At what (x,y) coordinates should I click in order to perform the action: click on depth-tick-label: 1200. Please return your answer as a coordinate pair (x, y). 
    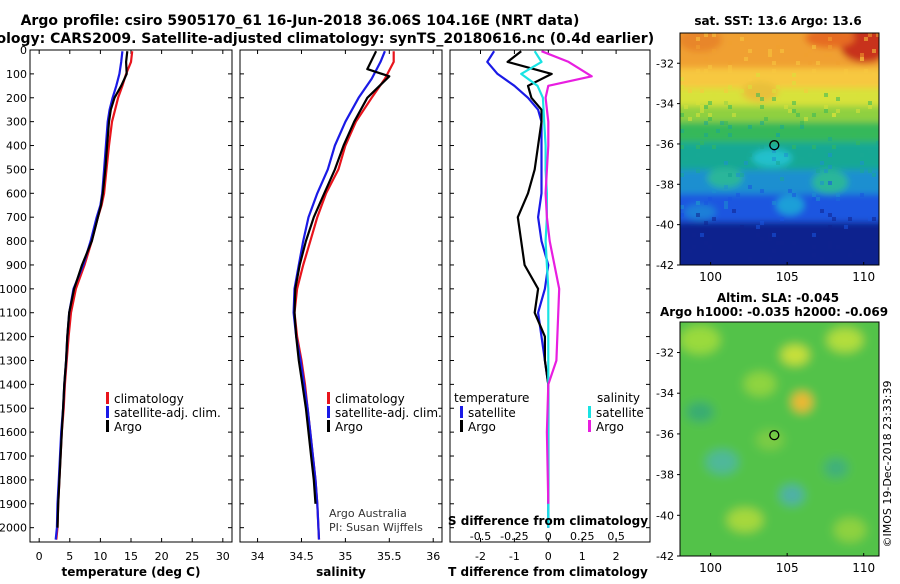
    Looking at the image, I should click on (13, 337).